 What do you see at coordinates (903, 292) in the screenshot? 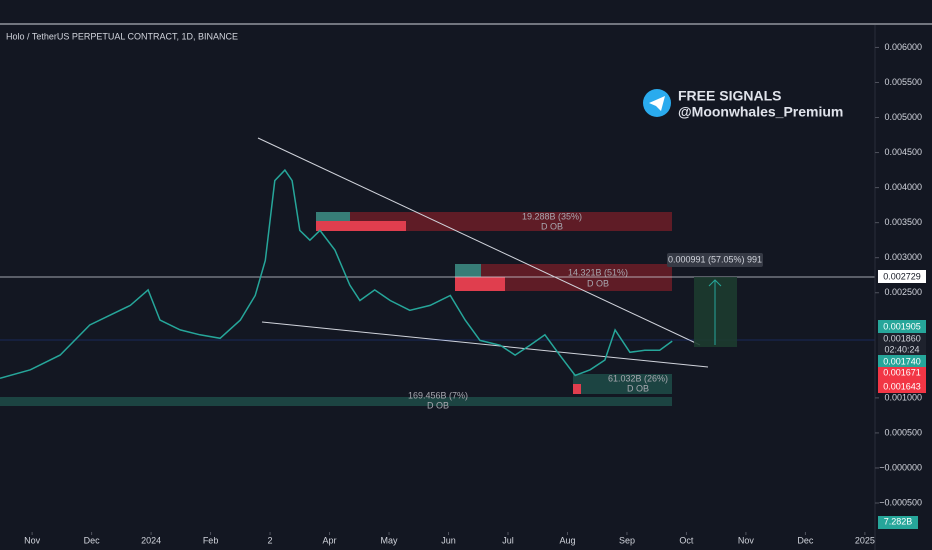
I see `y-tick-label: 0.002500` at bounding box center [903, 292].